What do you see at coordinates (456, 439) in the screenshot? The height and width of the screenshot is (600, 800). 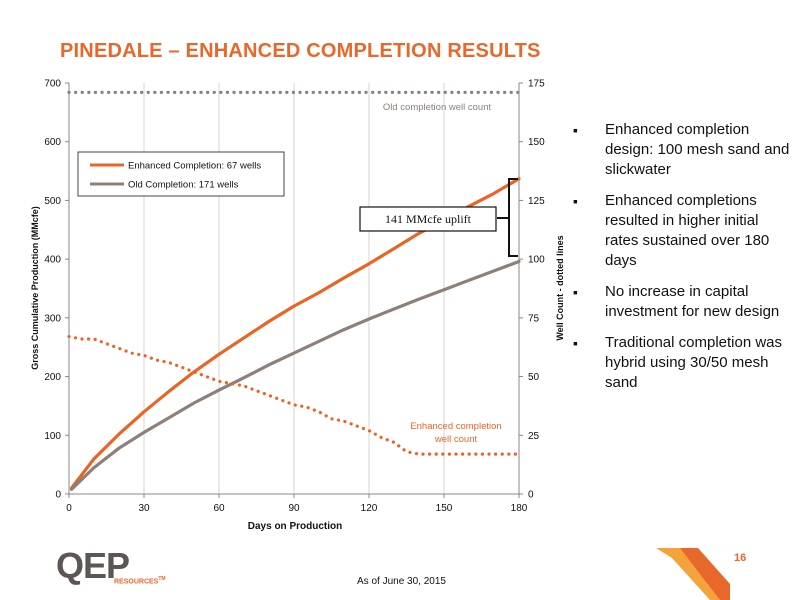 I see `annotation-enh-count-line2: well count` at bounding box center [456, 439].